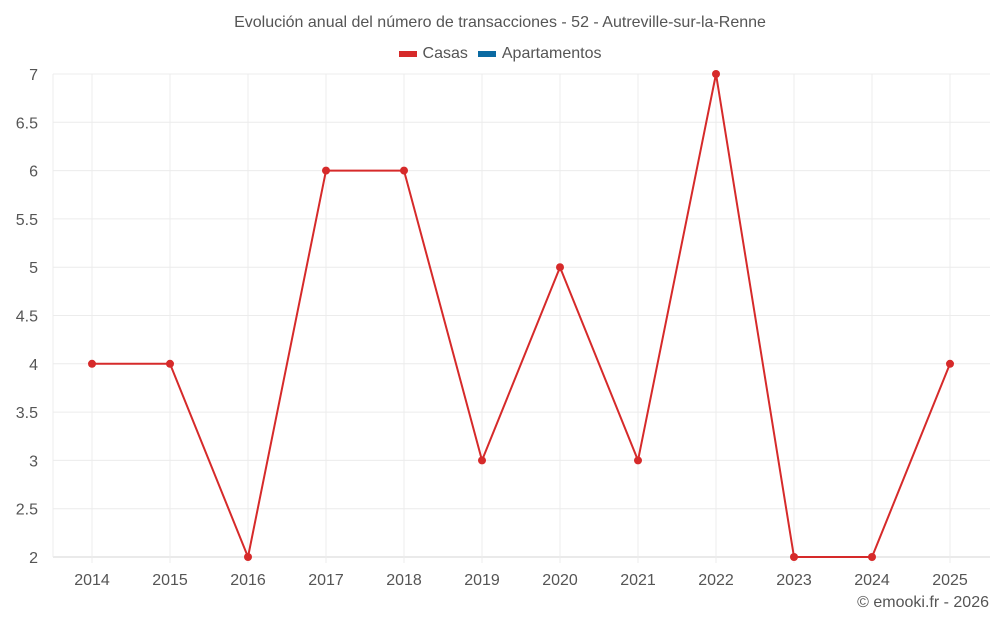 This screenshot has height=625, width=1000. Describe the element at coordinates (638, 580) in the screenshot. I see `x-tick-label: 2021` at that location.